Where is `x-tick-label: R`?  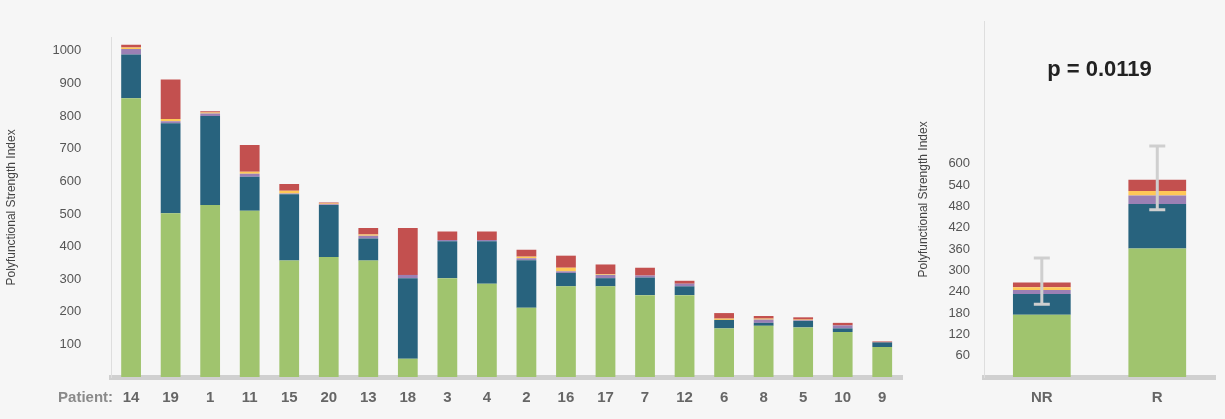
x-tick-label: R is located at coordinates (1157, 397).